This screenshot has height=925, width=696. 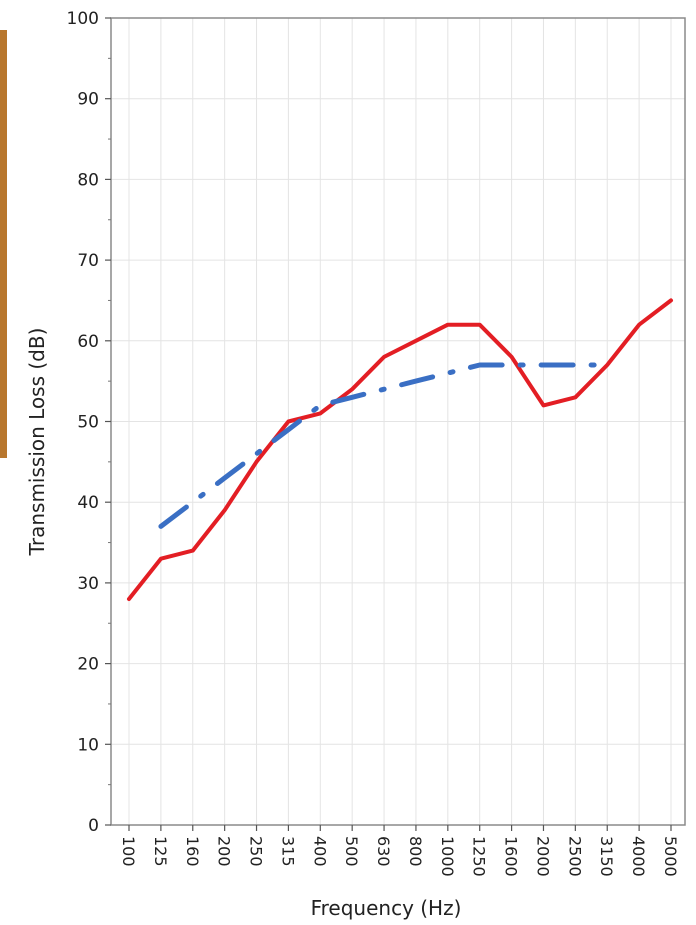 I want to click on x-tick-label: 1250, so click(x=479, y=856).